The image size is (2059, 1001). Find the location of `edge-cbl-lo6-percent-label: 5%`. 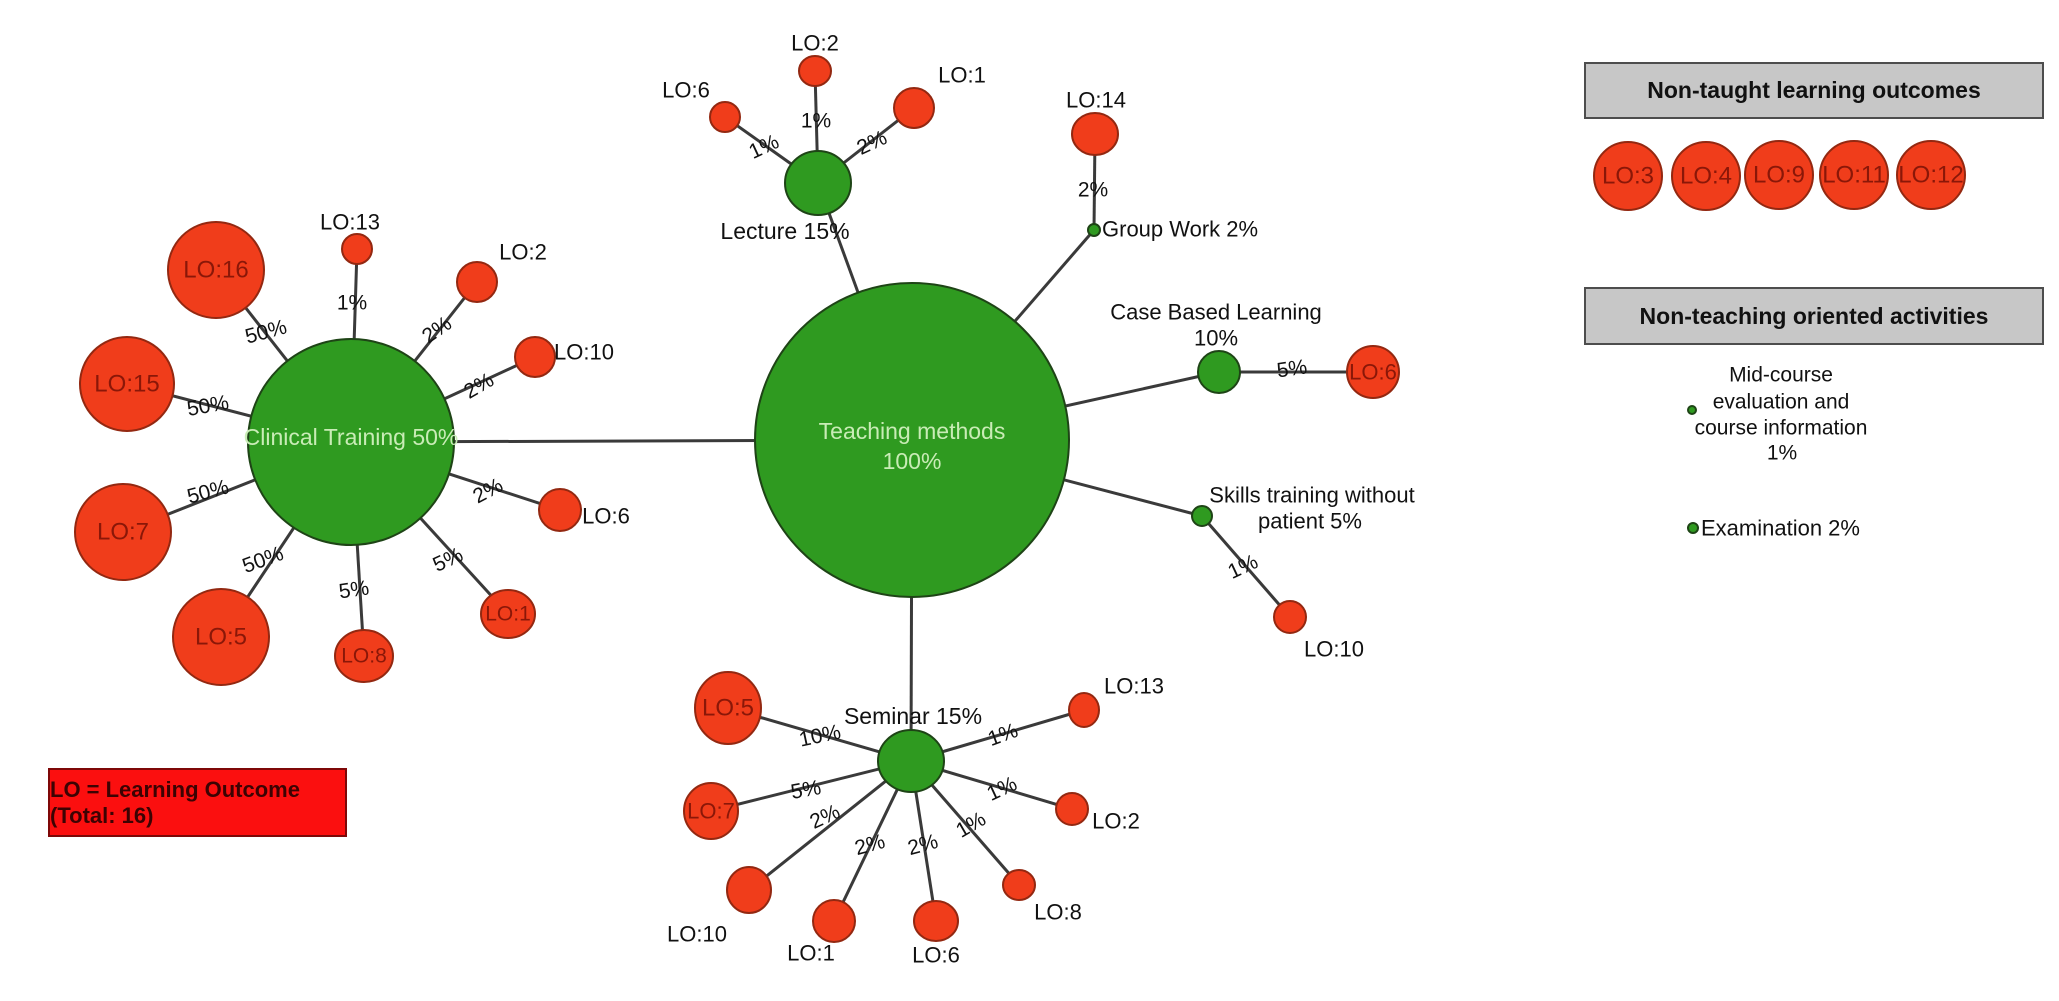

edge-cbl-lo6-percent-label: 5% is located at coordinates (1291, 368).